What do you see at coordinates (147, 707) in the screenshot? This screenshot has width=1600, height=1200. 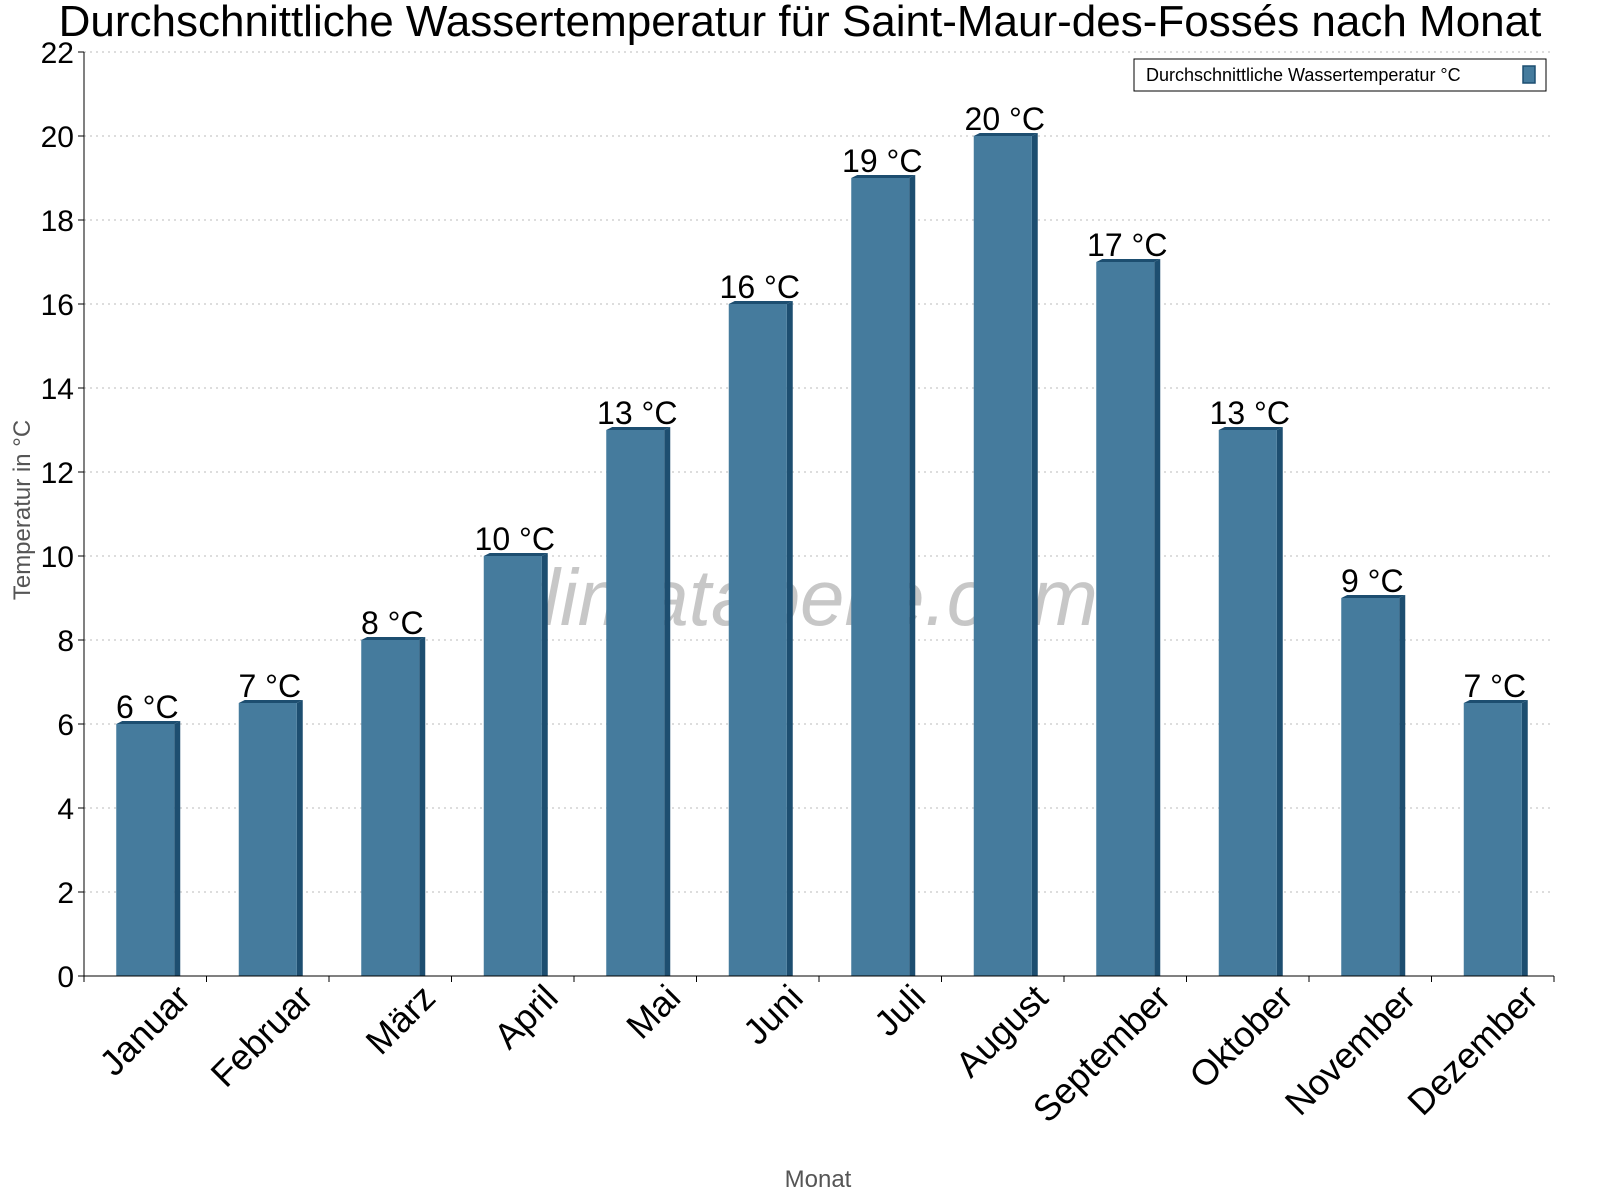 I see `data-label: 6 °C` at bounding box center [147, 707].